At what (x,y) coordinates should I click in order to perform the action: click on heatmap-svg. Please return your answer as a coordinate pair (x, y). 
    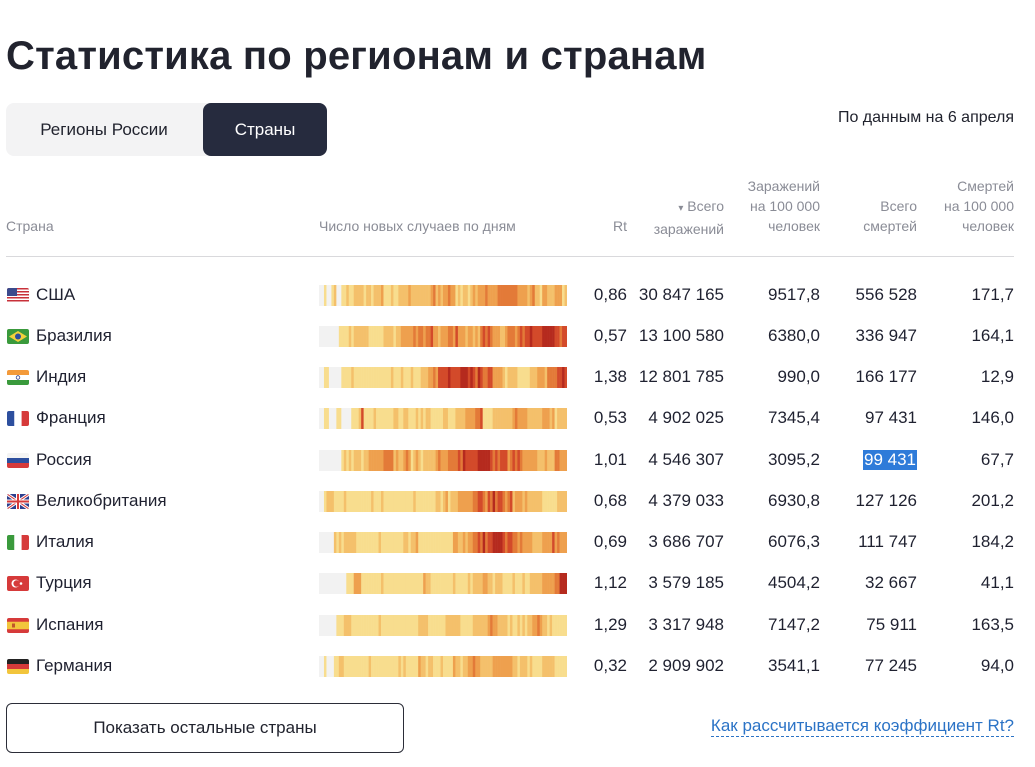
    Looking at the image, I should click on (443, 336).